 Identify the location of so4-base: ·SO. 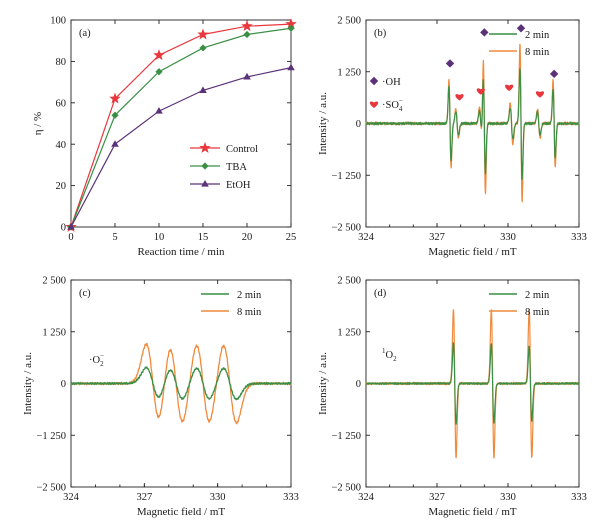
(390, 105).